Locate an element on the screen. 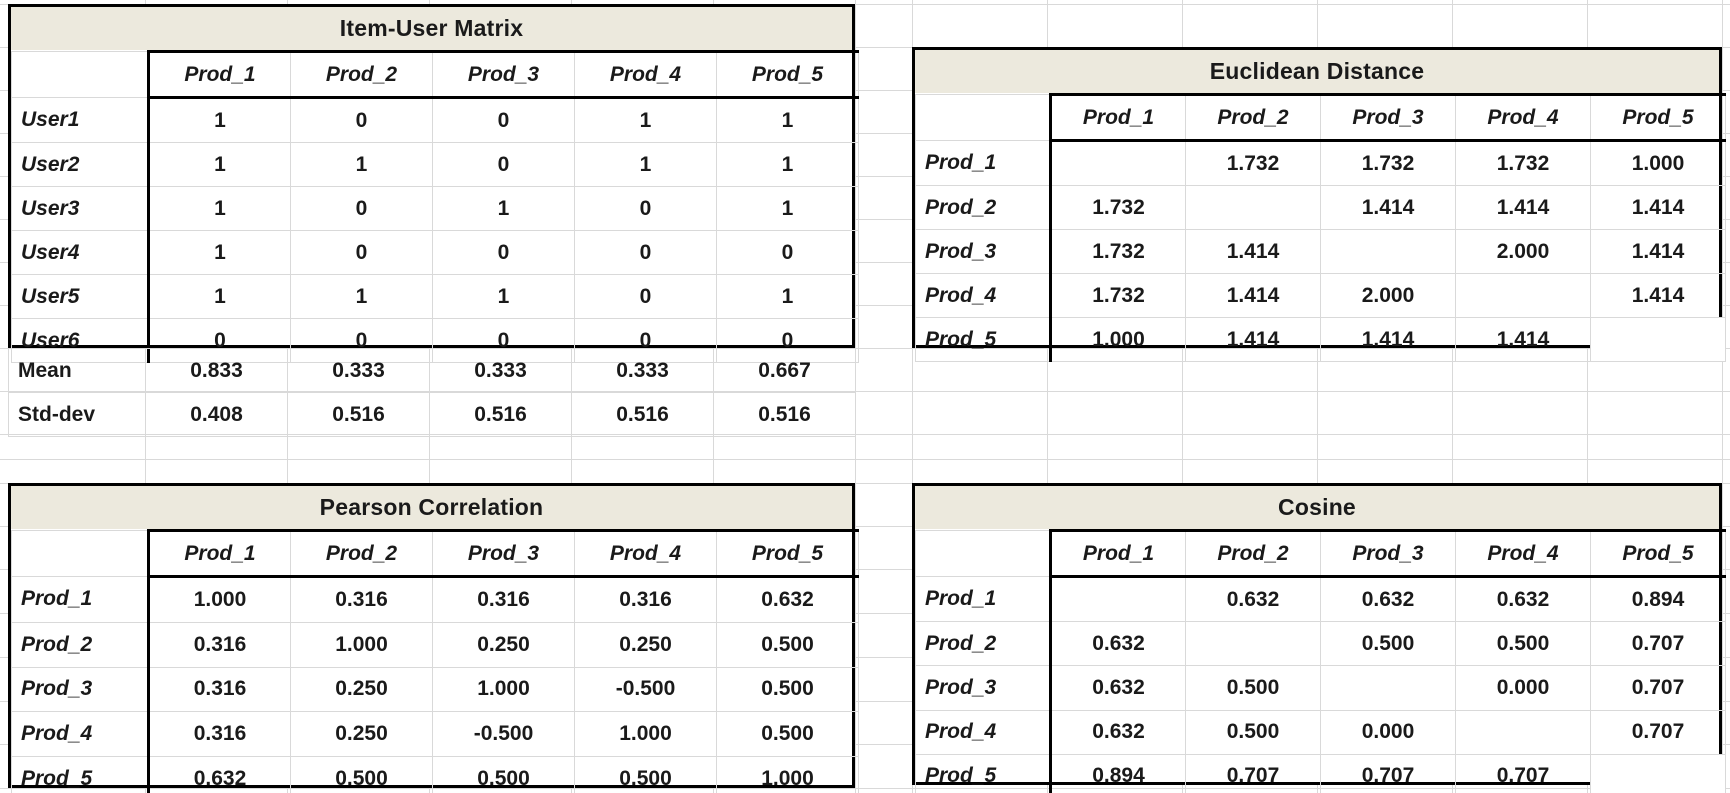 The height and width of the screenshot is (793, 1730). row-header-cell: Prod_4 is located at coordinates (80, 734).